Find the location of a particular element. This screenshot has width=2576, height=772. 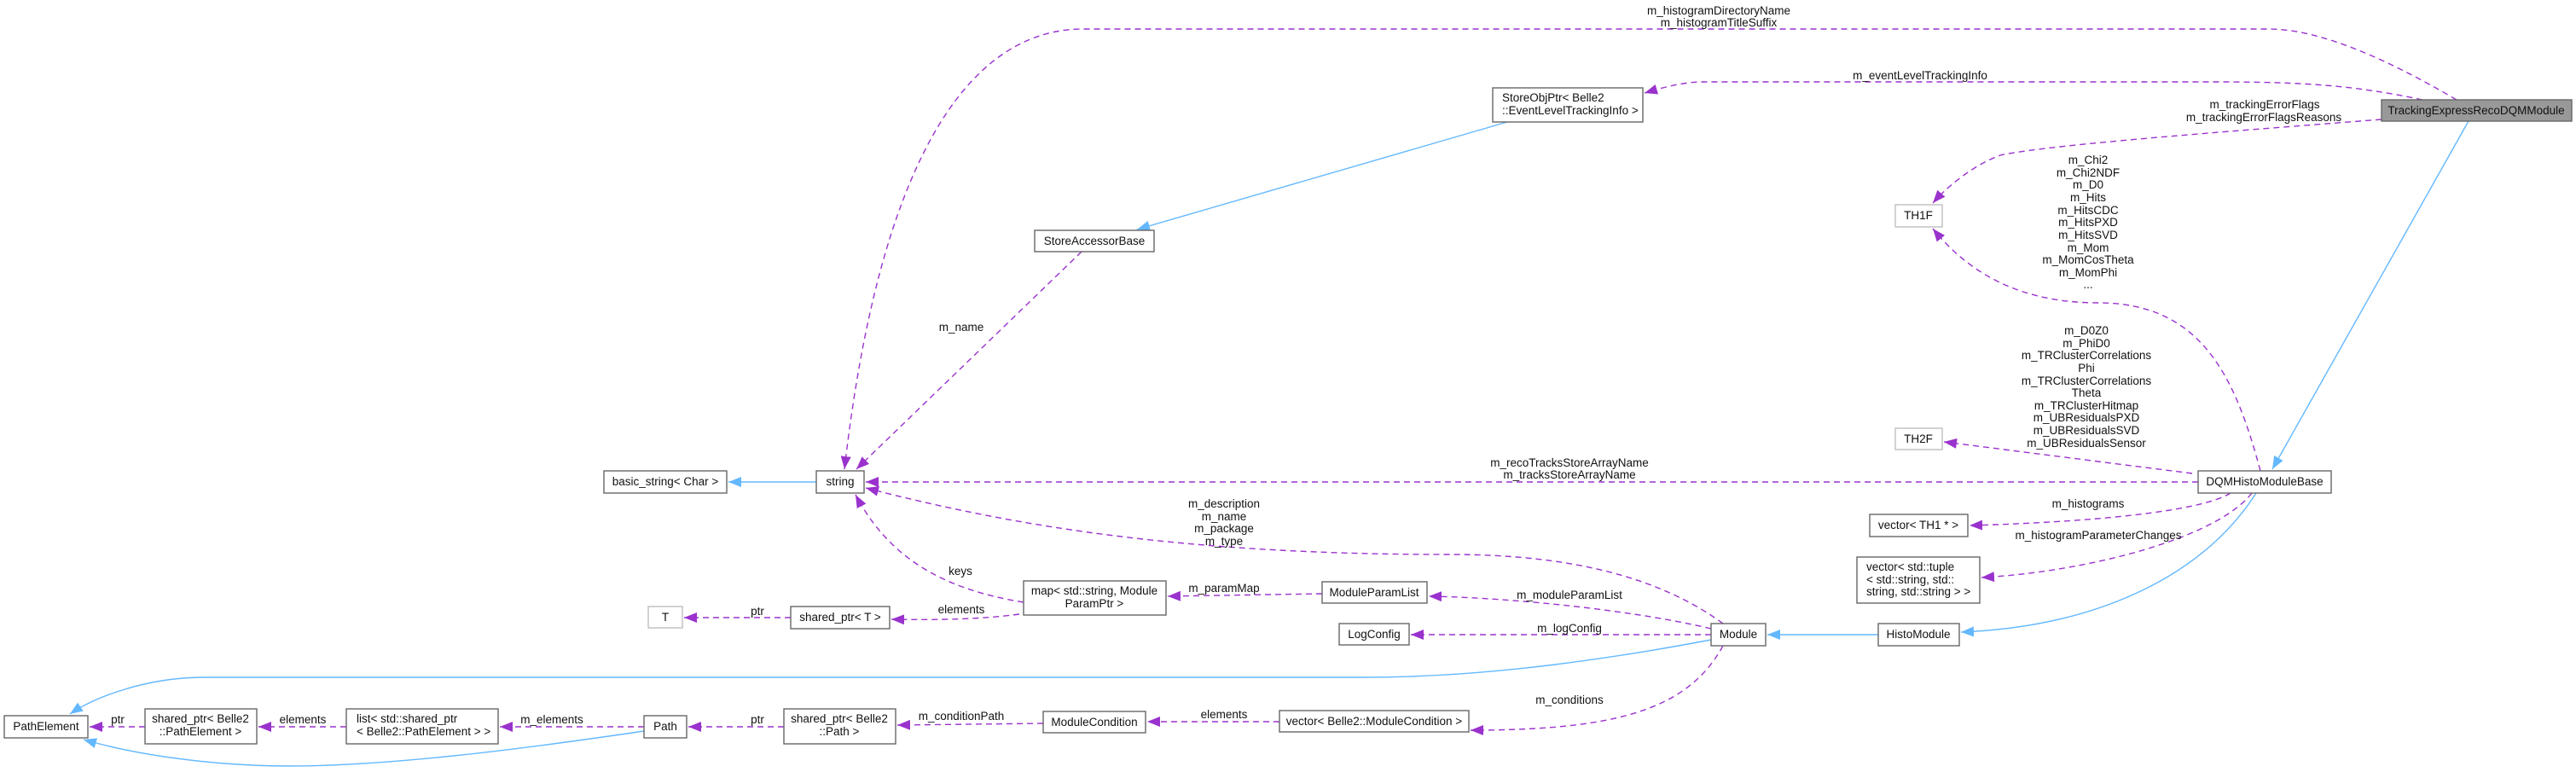

edge-label: m_Chi2NDF is located at coordinates (2088, 172).